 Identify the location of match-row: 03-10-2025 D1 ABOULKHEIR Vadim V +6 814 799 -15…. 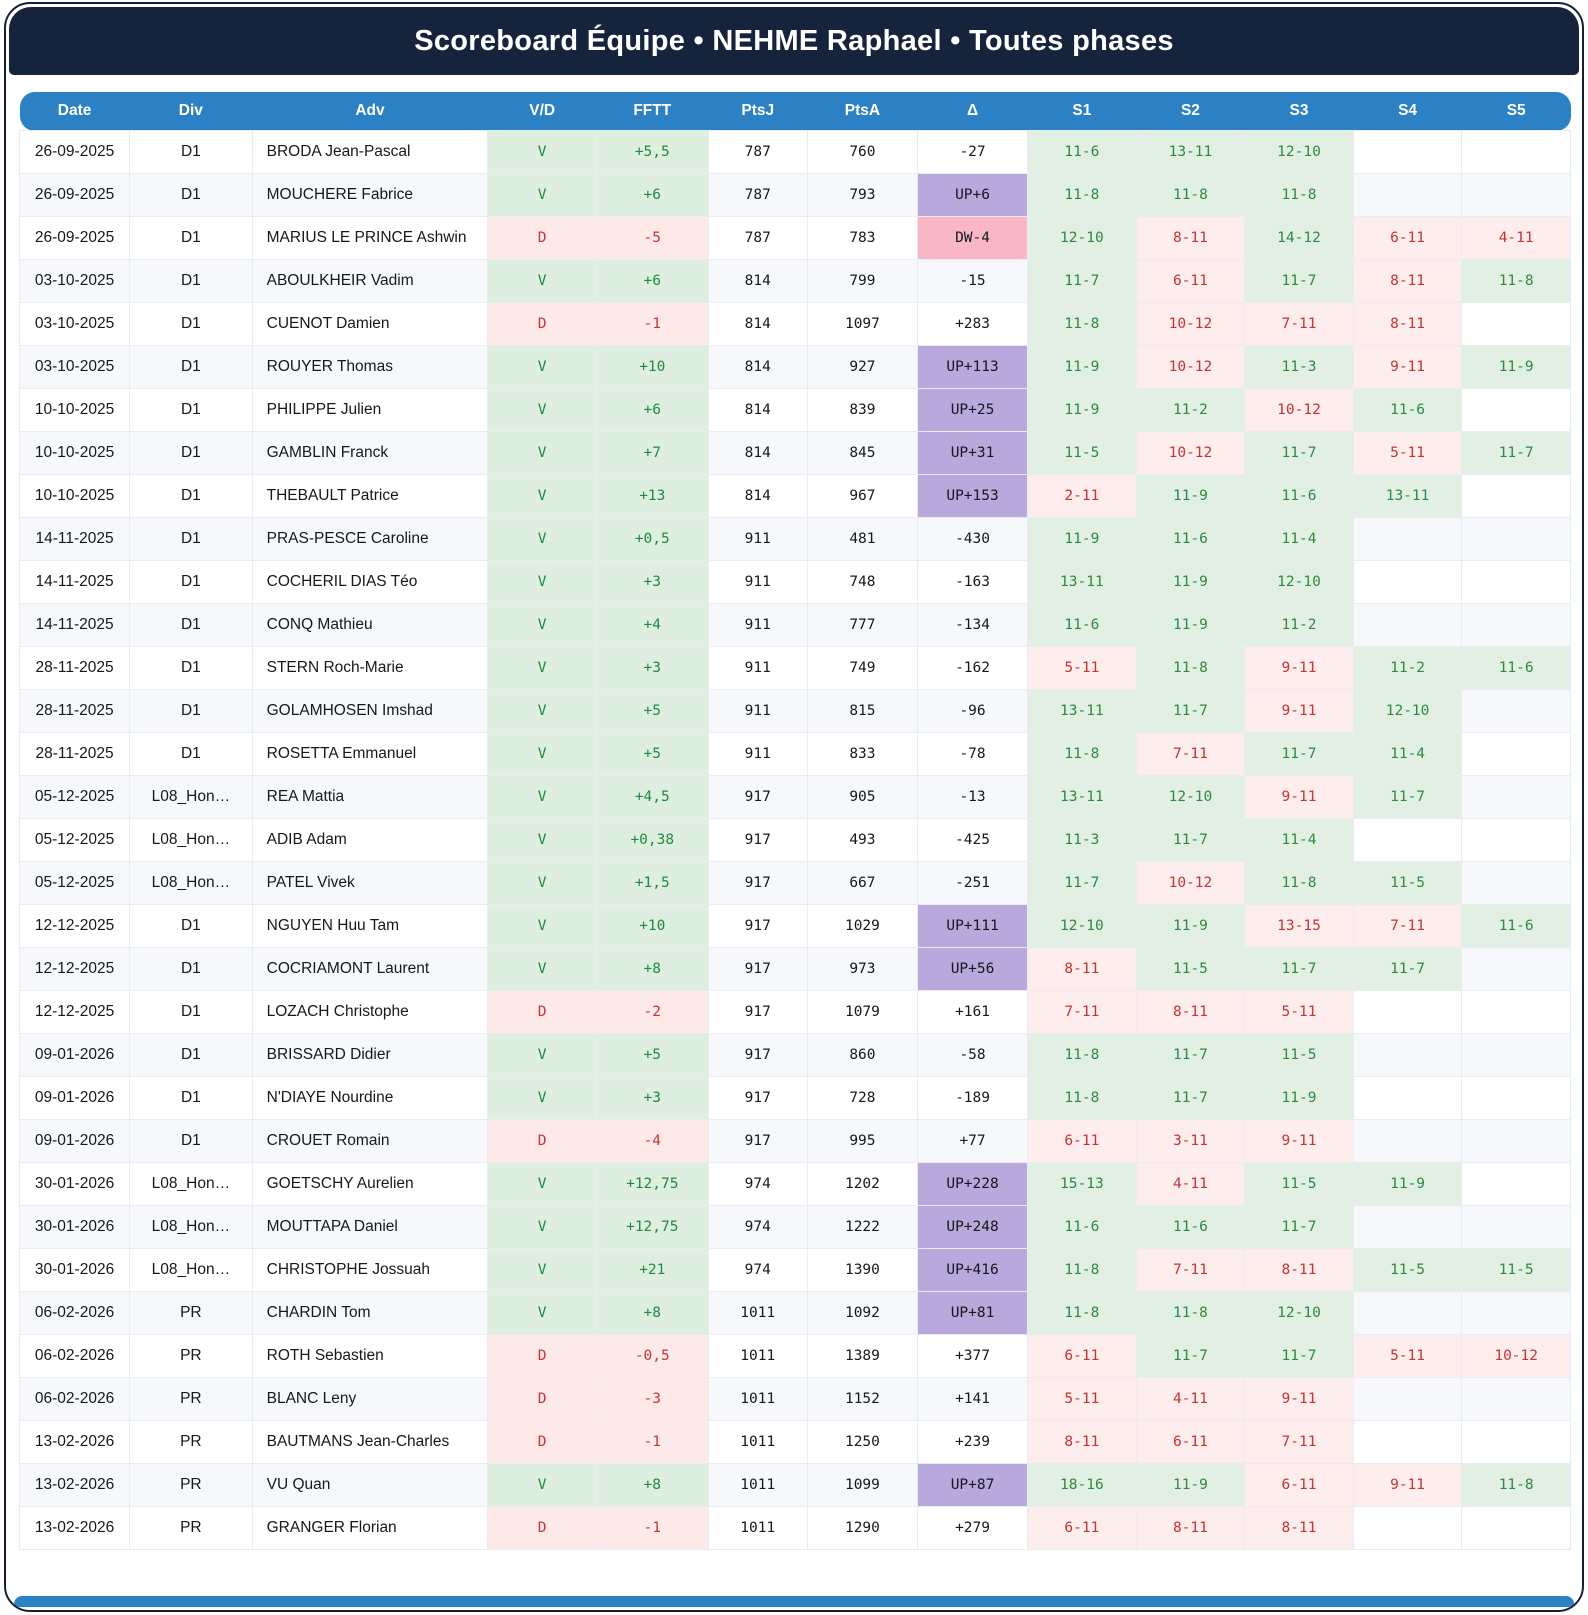
(794, 281).